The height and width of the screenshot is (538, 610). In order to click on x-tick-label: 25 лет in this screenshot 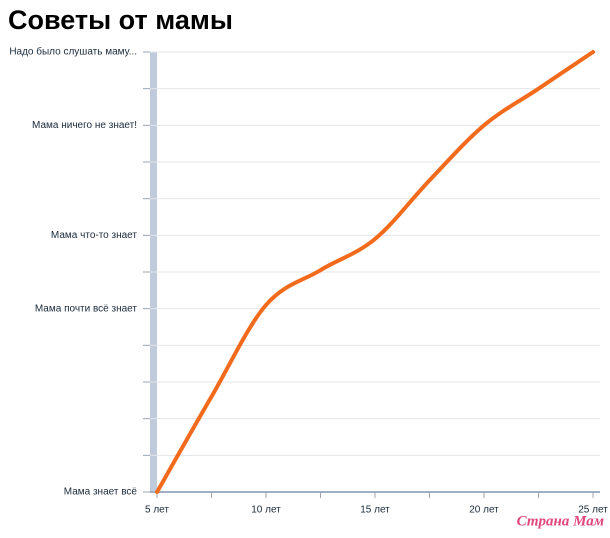, I will do `click(593, 510)`.